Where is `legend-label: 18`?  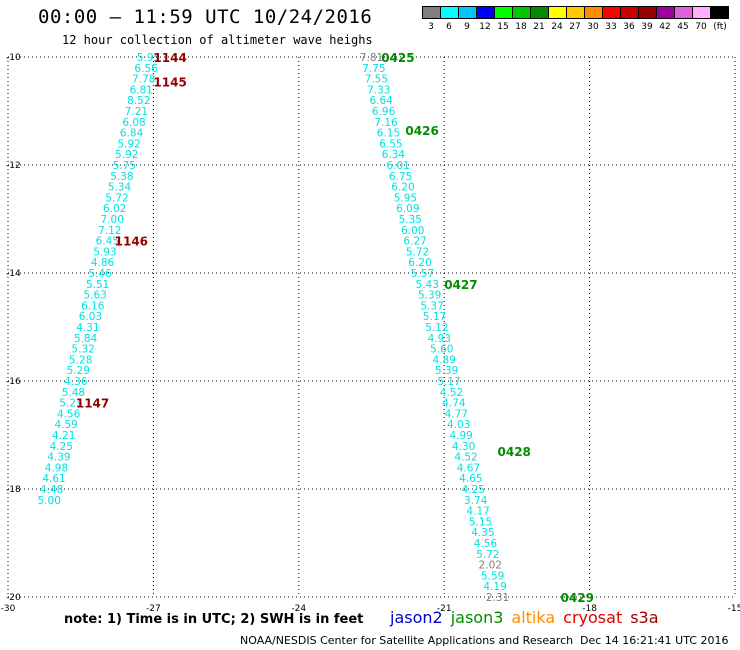 legend-label: 18 is located at coordinates (521, 27).